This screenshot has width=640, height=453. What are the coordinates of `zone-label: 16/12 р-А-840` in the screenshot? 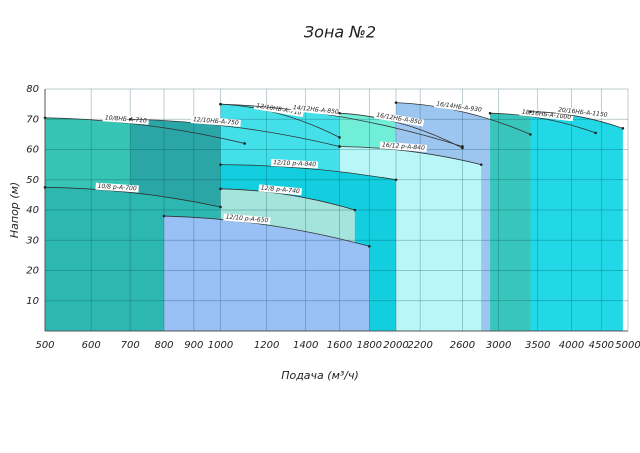 It's located at (403, 147).